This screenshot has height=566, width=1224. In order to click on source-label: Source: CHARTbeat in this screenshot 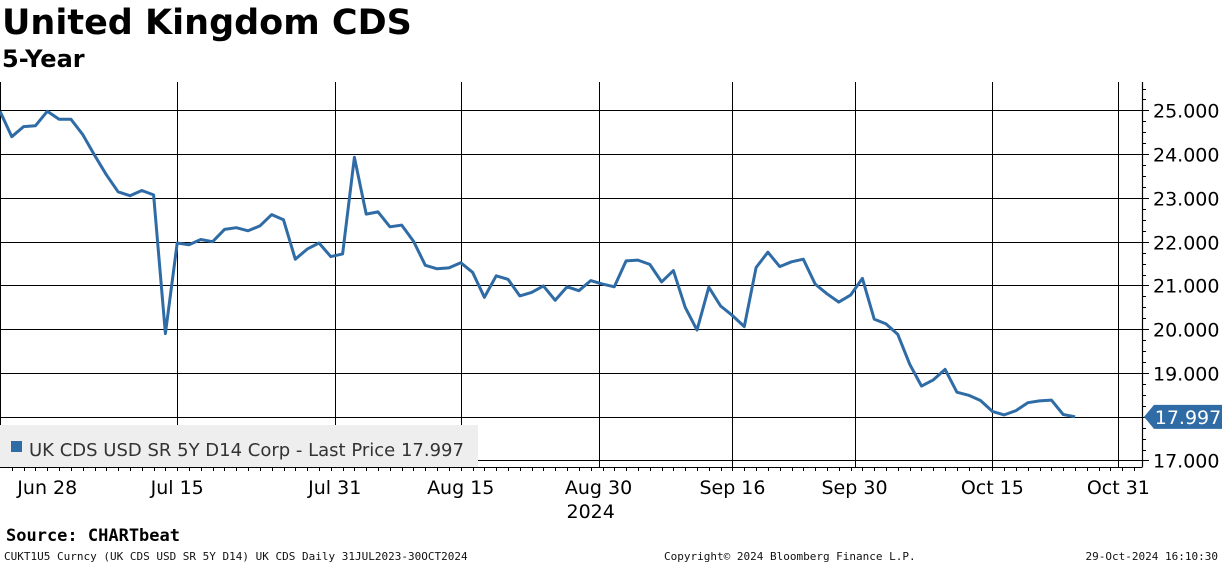, I will do `click(93, 536)`.